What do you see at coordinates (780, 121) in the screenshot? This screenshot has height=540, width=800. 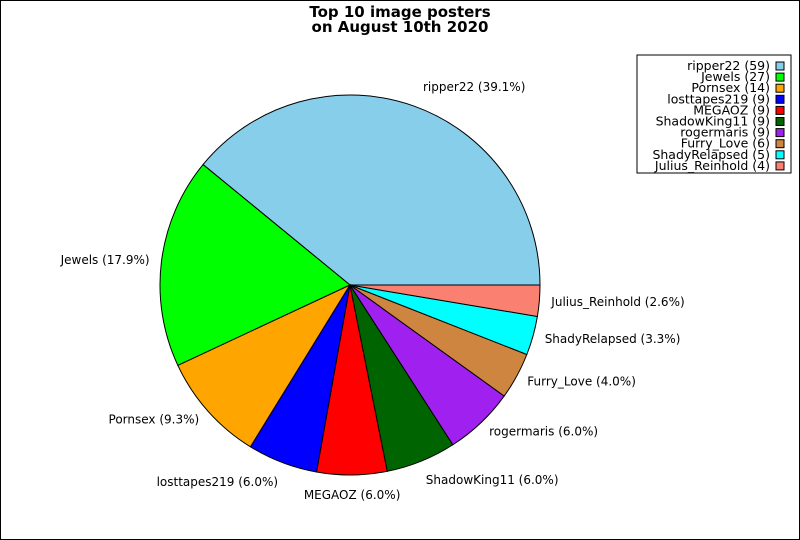 I see `legend-swatch-shadowking11` at bounding box center [780, 121].